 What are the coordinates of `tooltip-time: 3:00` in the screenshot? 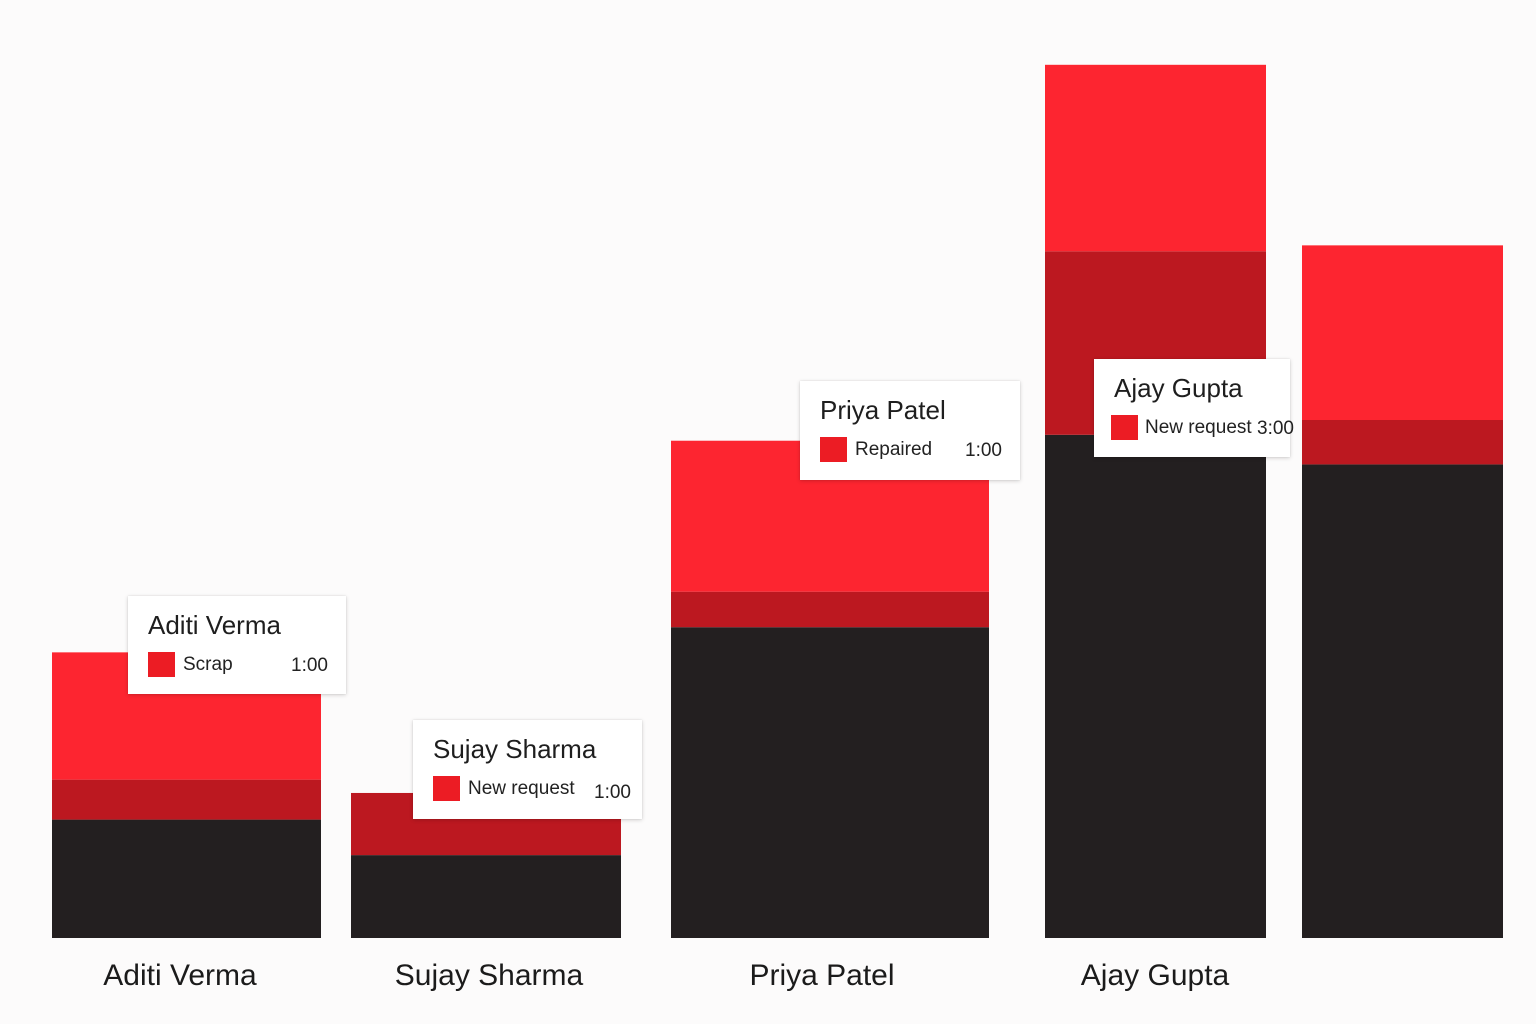 It's located at (1275, 428).